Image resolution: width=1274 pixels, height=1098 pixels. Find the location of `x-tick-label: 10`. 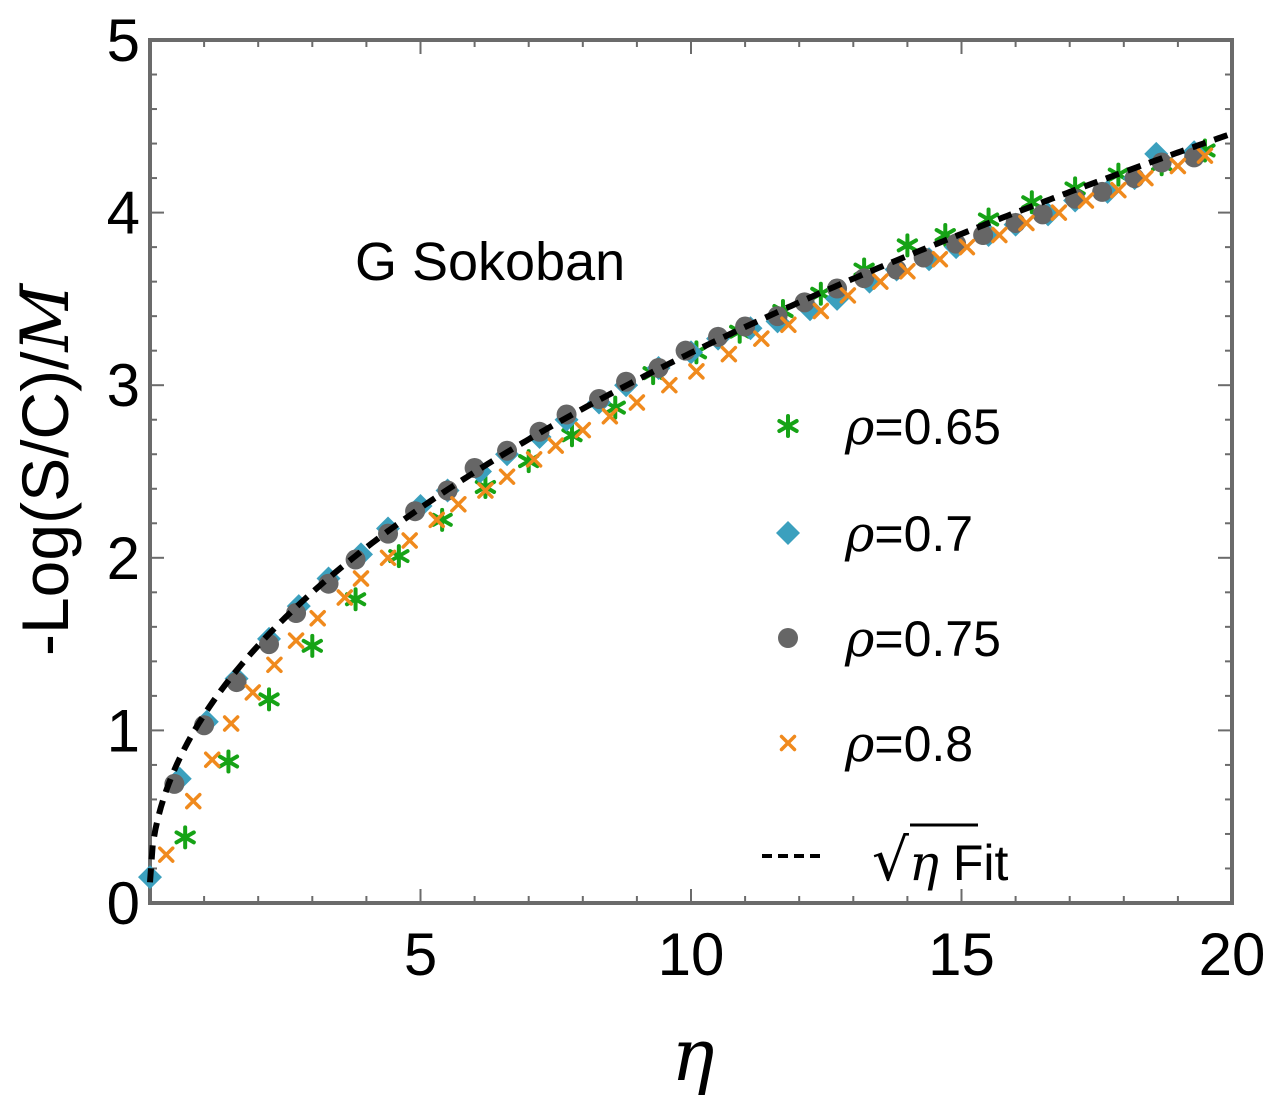

x-tick-label: 10 is located at coordinates (691, 954).